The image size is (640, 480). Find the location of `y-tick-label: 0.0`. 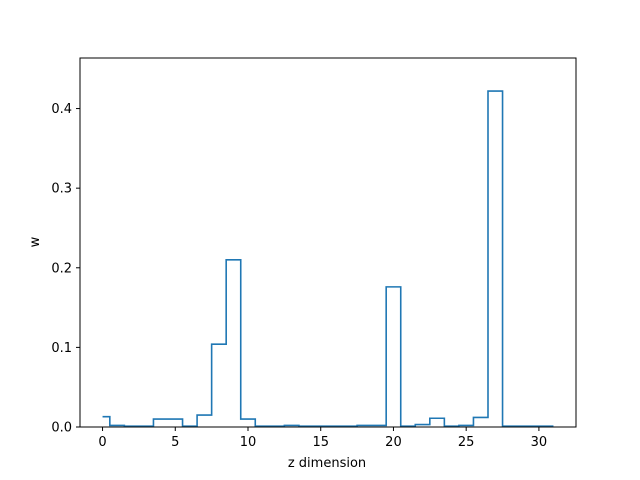

y-tick-label: 0.0 is located at coordinates (61, 428).